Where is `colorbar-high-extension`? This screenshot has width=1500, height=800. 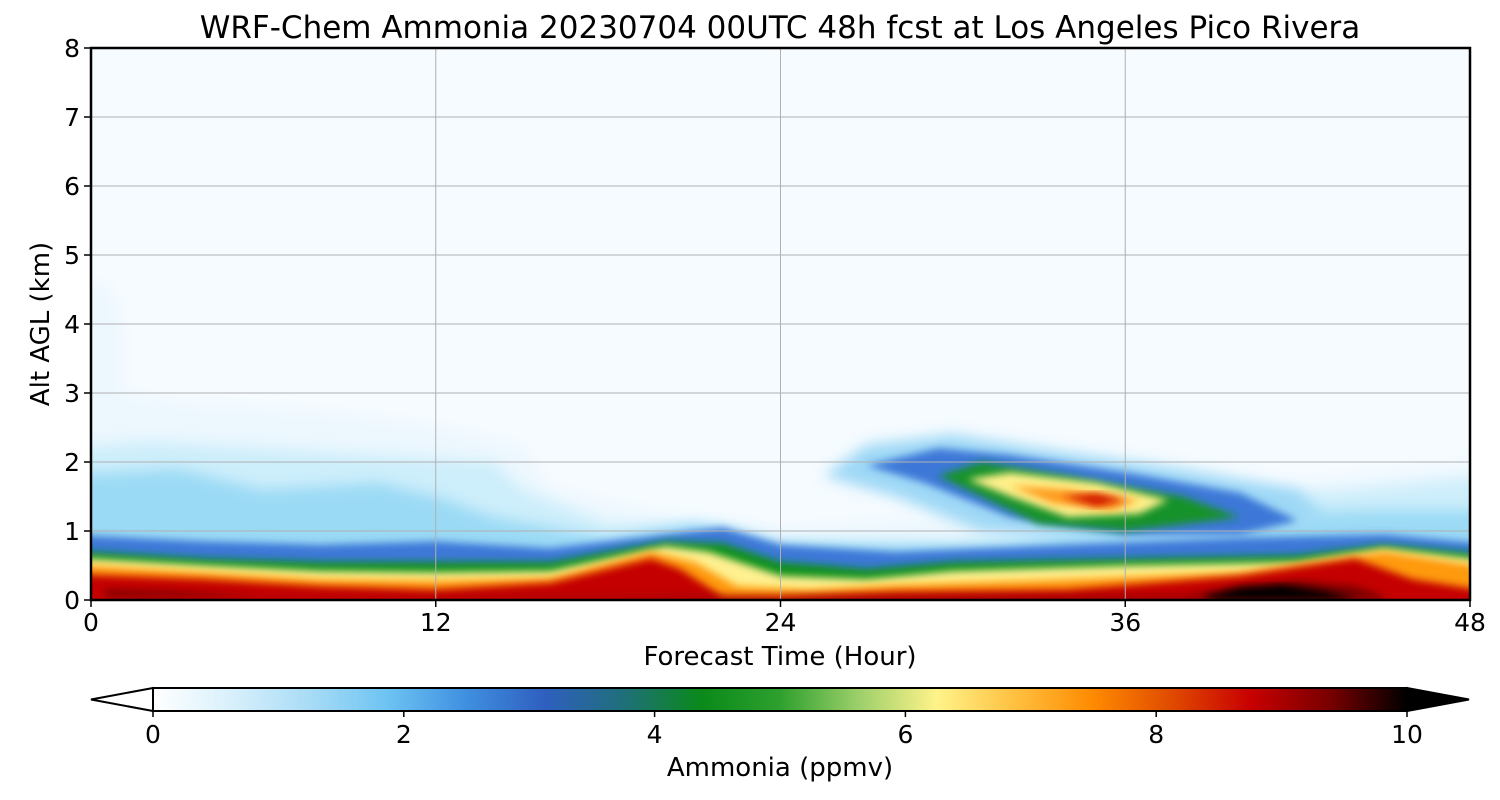
colorbar-high-extension is located at coordinates (1438, 699).